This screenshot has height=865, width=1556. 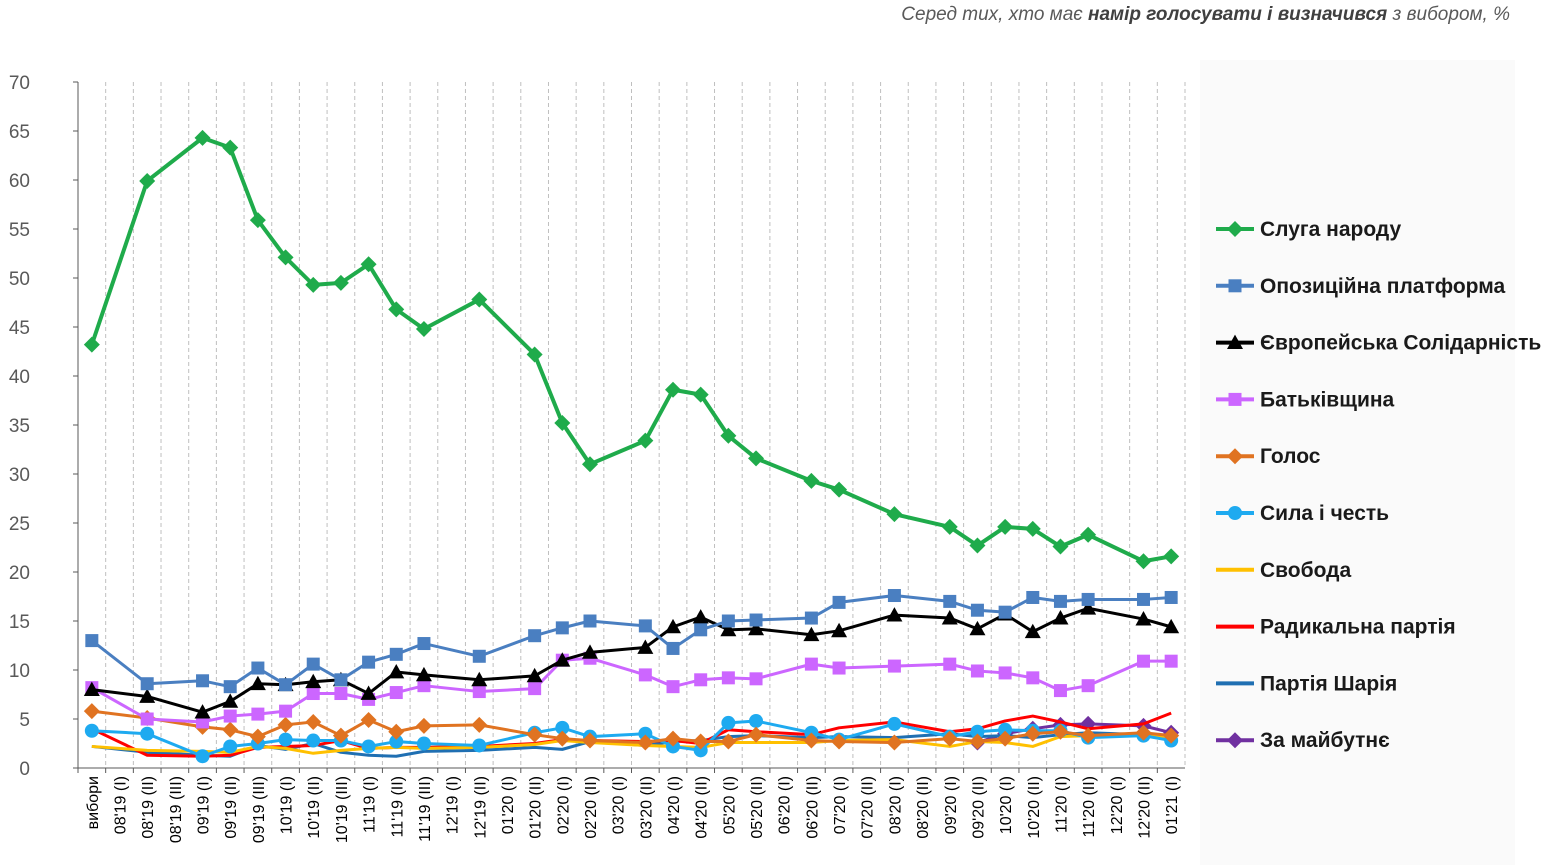 I want to click on legend-label: Батьківщина, so click(x=1327, y=399).